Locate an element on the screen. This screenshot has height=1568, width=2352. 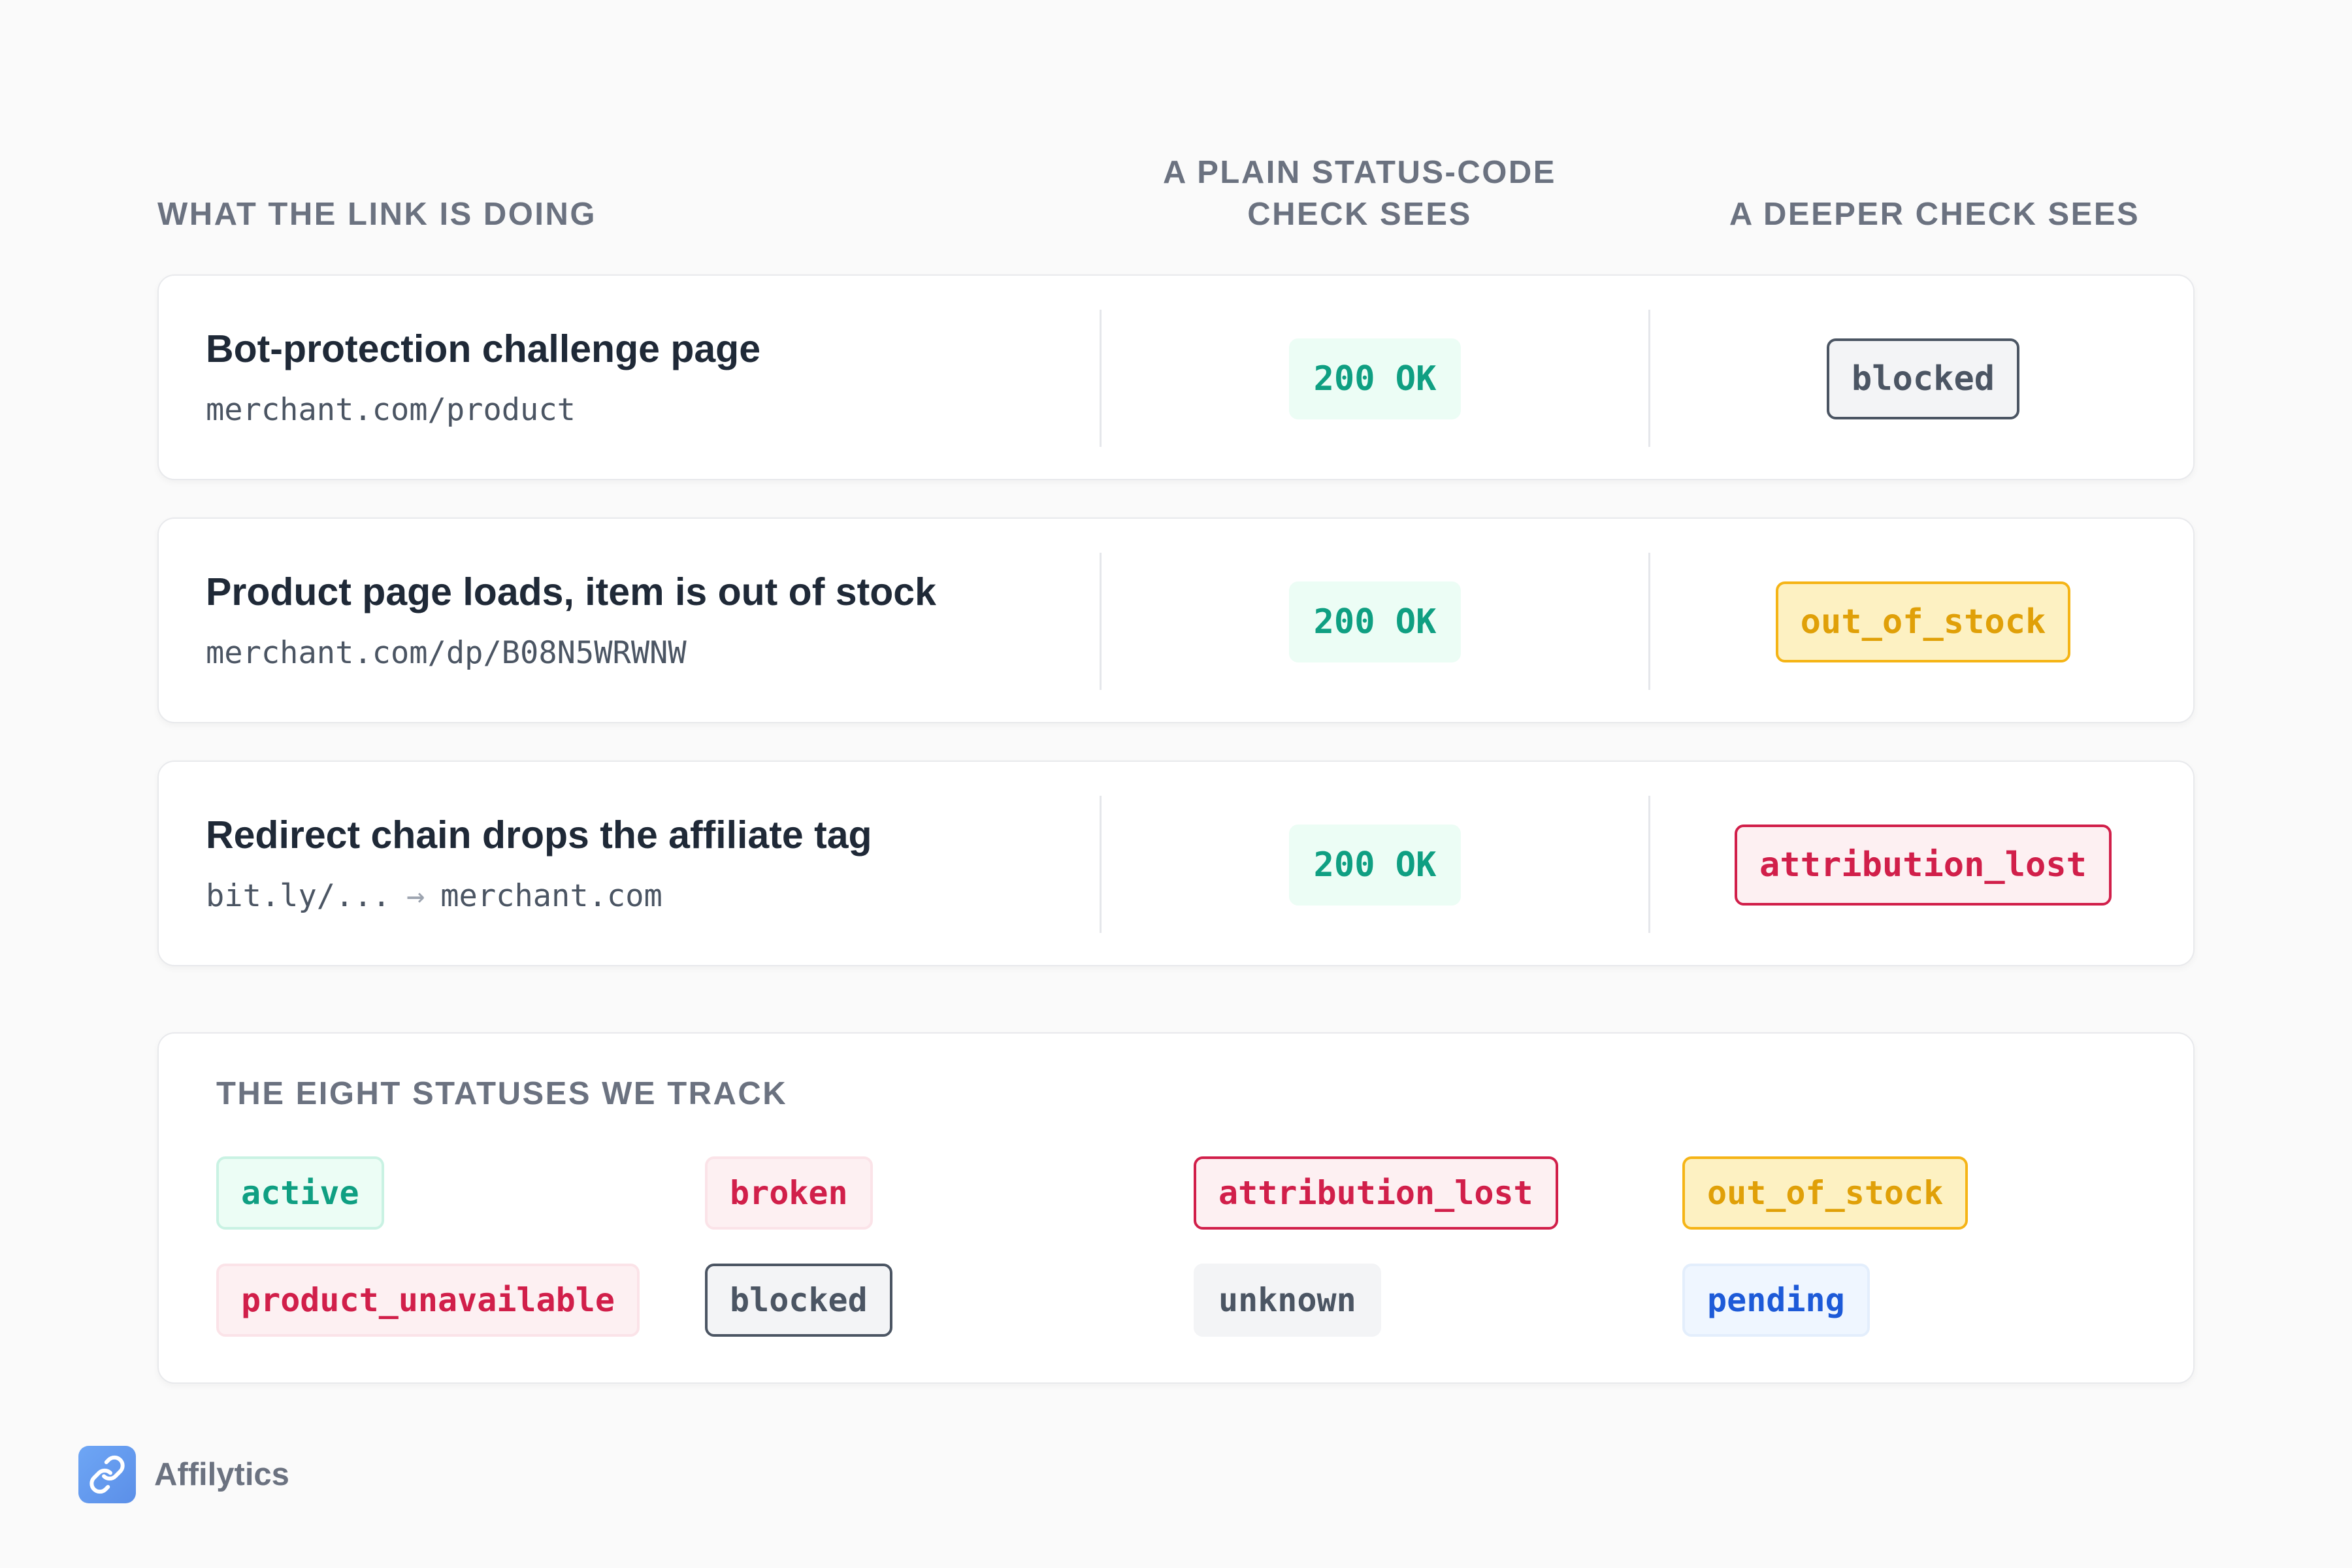
header-plain-check-line2: CHECK SEES is located at coordinates (1359, 214).